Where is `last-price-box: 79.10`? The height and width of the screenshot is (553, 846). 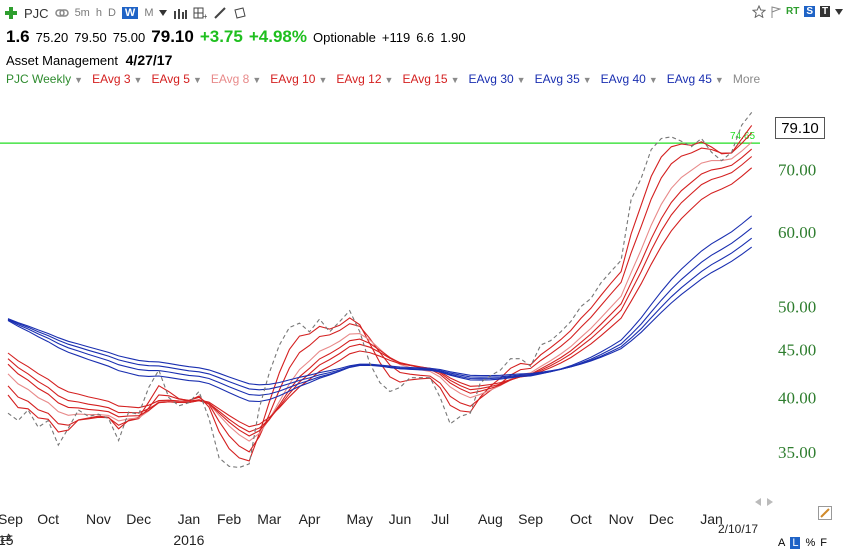
last-price-box: 79.10 is located at coordinates (800, 128).